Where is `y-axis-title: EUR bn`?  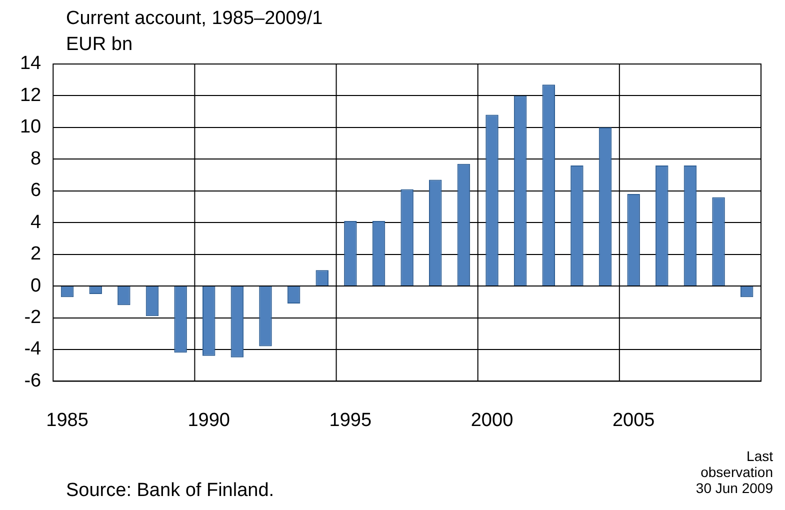 y-axis-title: EUR bn is located at coordinates (99, 45).